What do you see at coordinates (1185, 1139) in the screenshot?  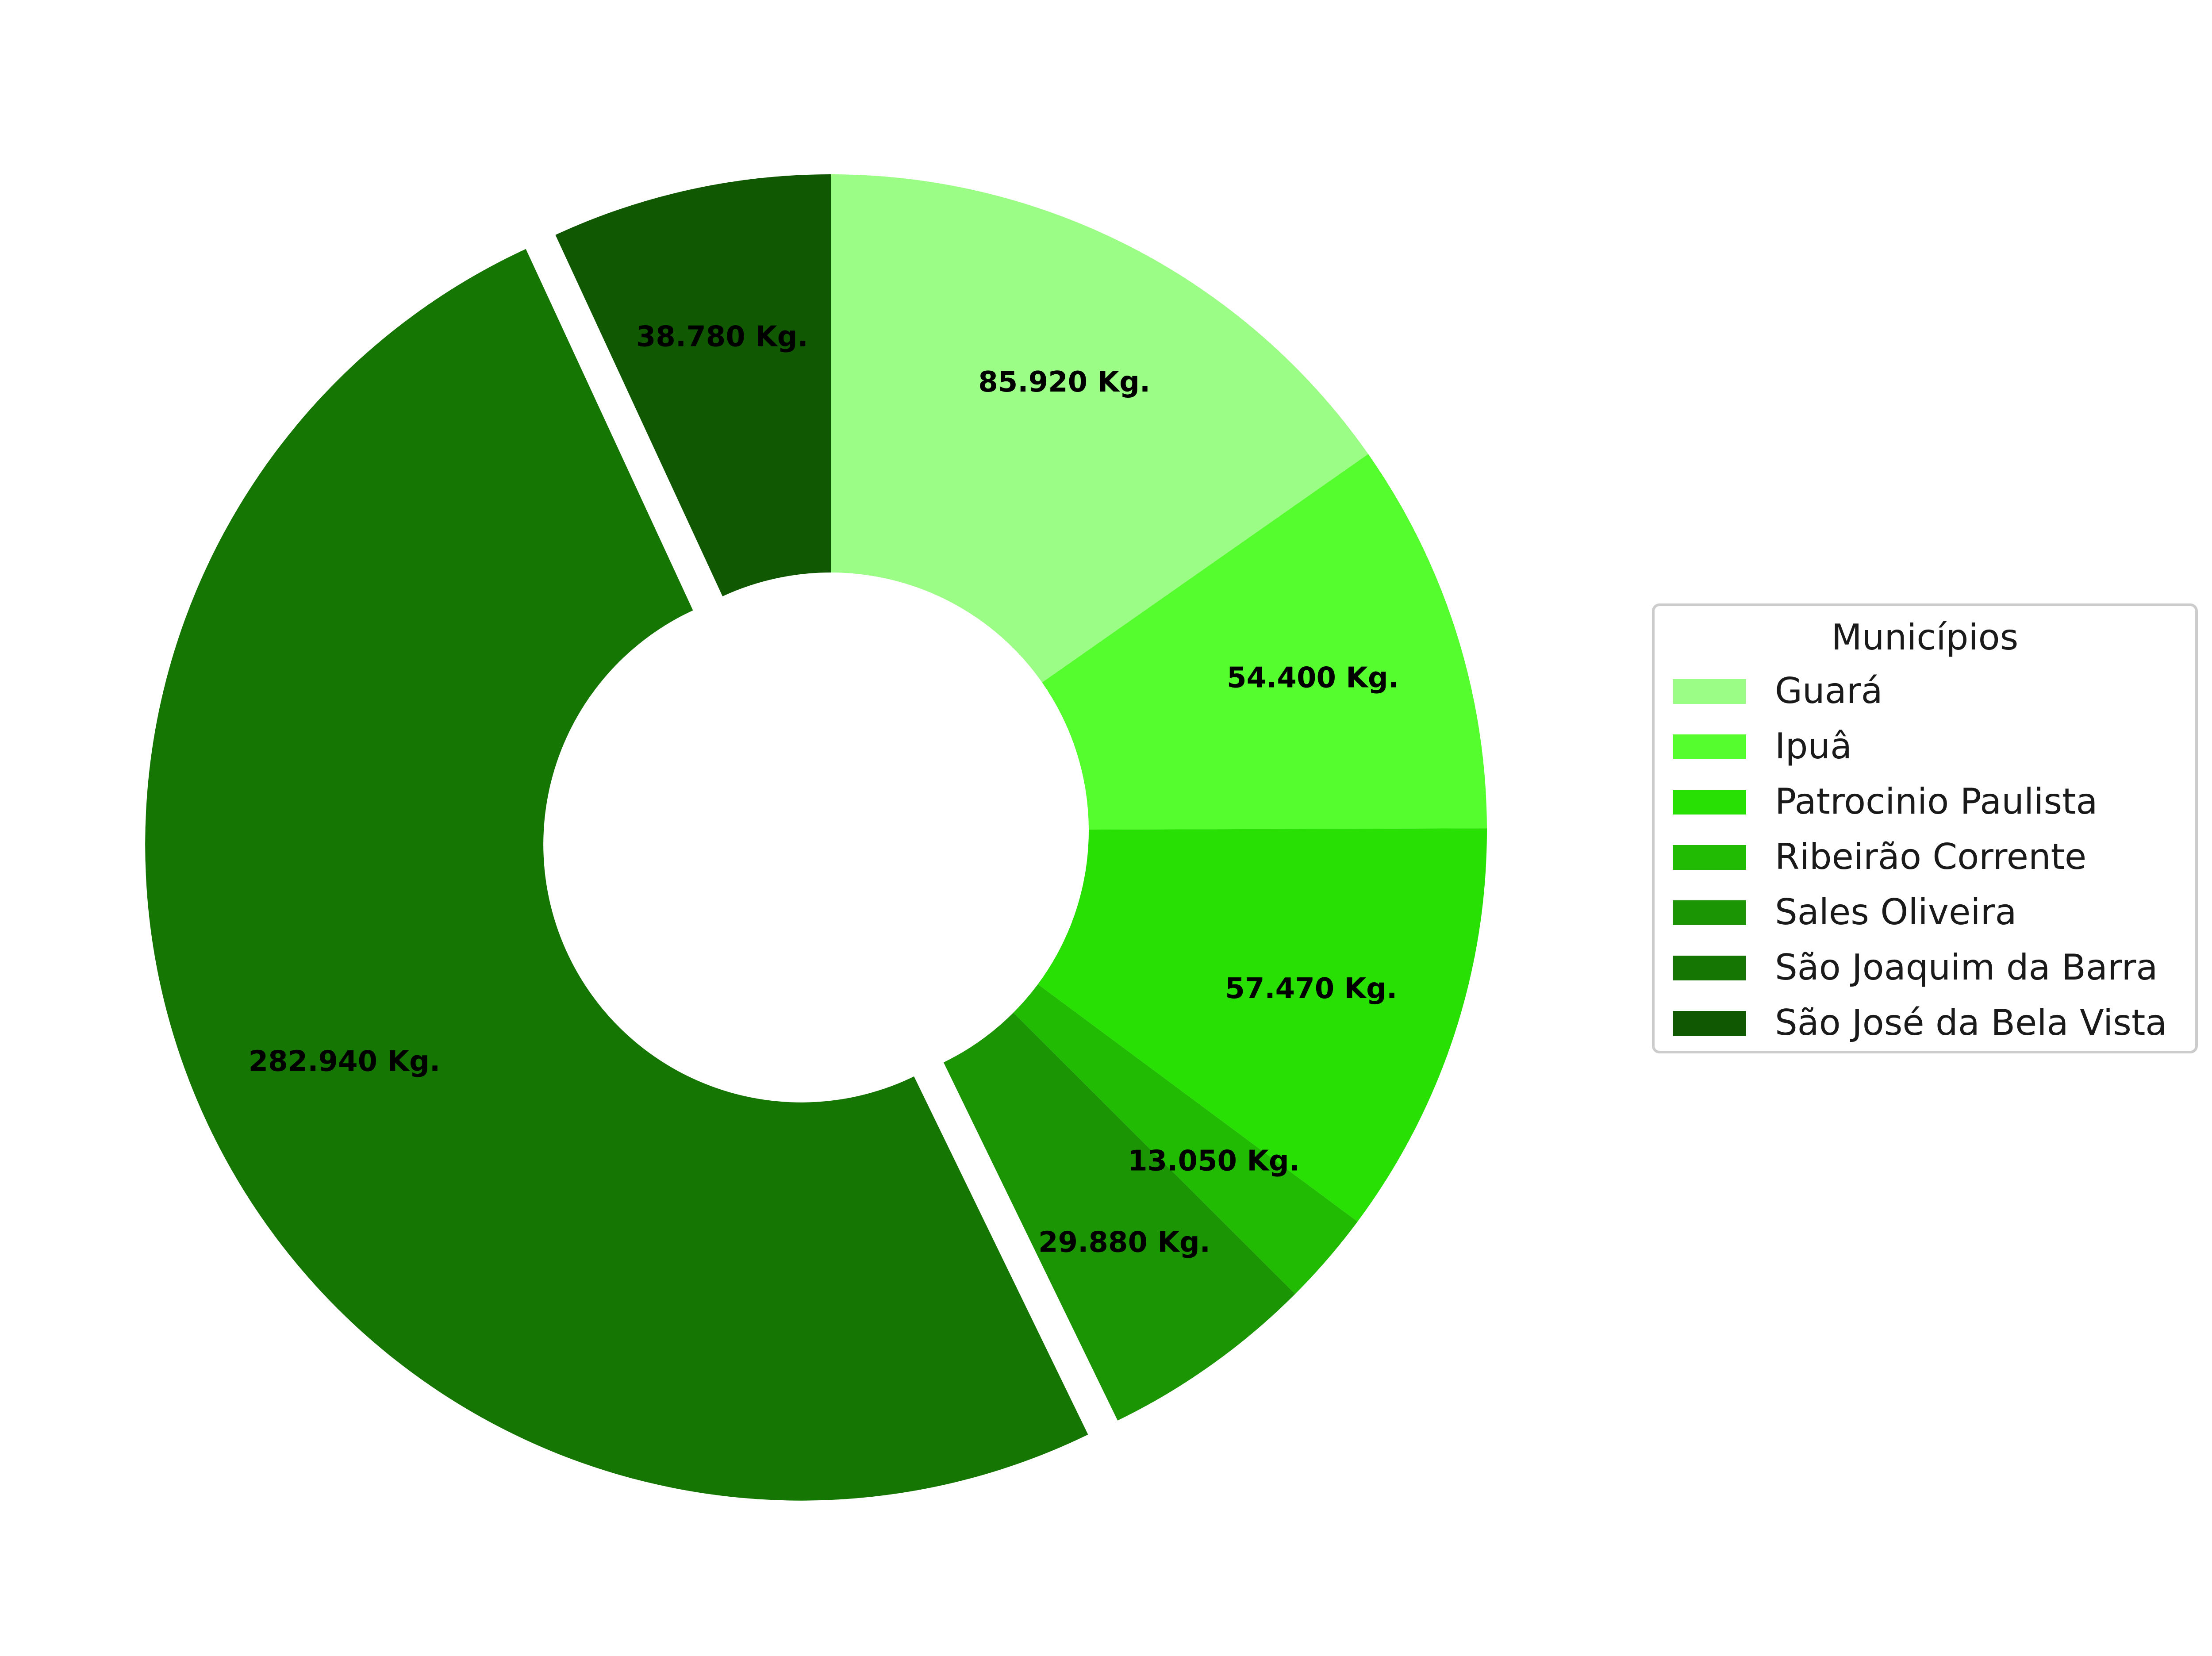 I see `slice-ribeir-o-corrente` at bounding box center [1185, 1139].